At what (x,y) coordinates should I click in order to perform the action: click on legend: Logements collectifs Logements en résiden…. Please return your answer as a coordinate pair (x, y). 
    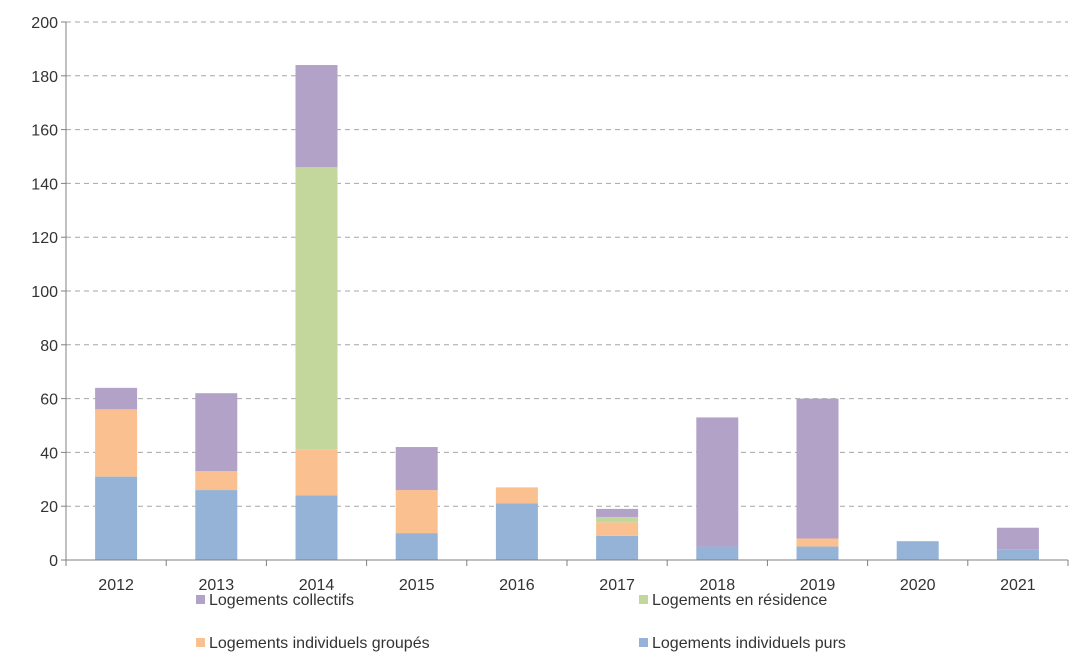
    Looking at the image, I should click on (521, 622).